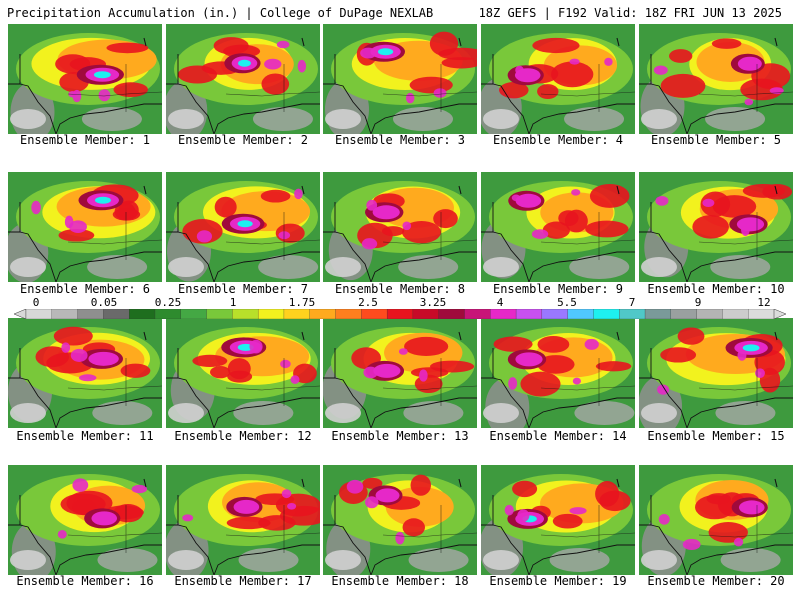  I want to click on ensemble-member-label: Ensemble Member: 12, so click(243, 436).